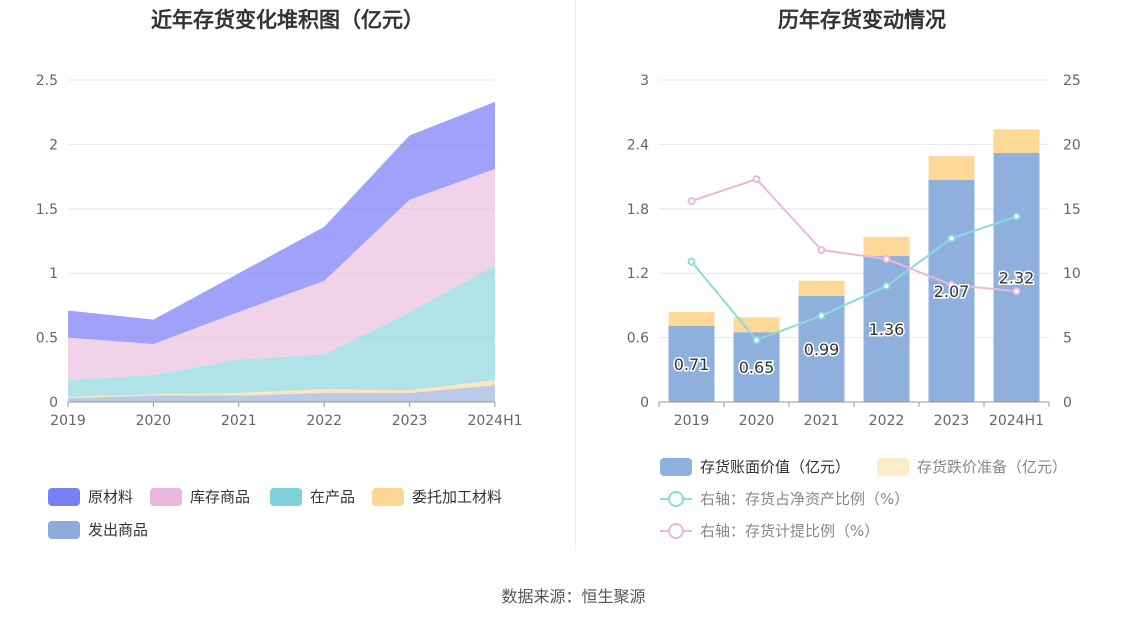  What do you see at coordinates (805, 499) in the screenshot?
I see `legend-label: 右轴：存货占净资产比例（%）` at bounding box center [805, 499].